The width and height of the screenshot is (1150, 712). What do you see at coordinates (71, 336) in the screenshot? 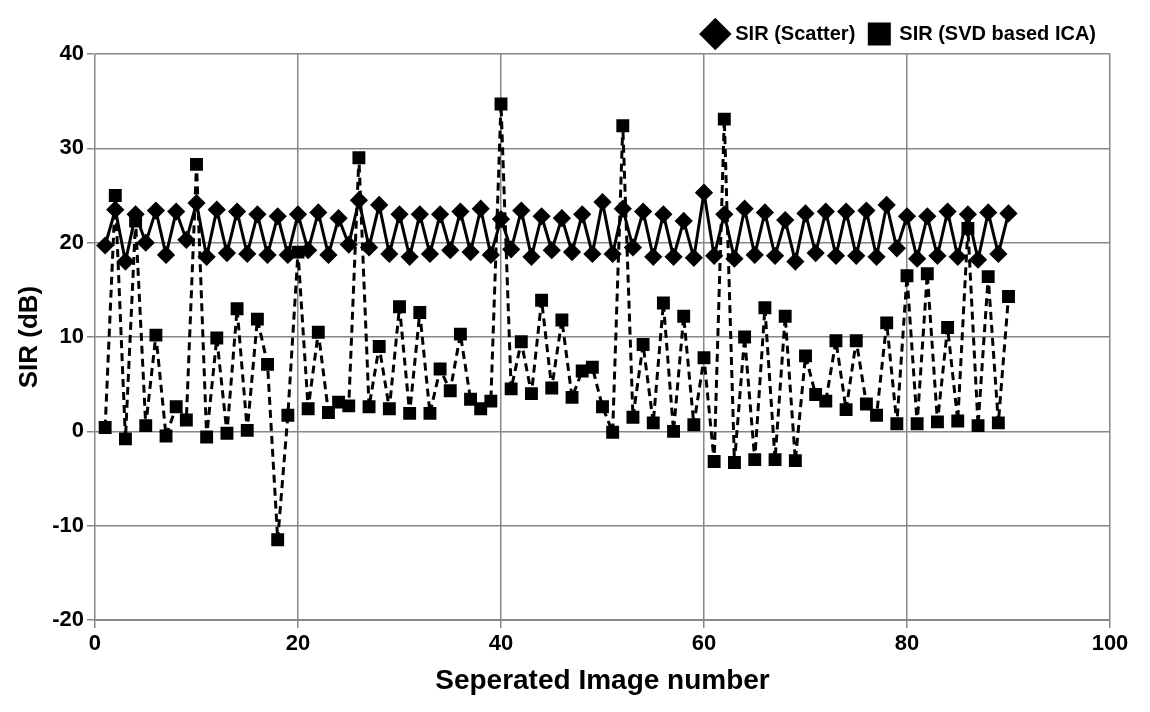
I see `y-tick-label: 10` at bounding box center [71, 336].